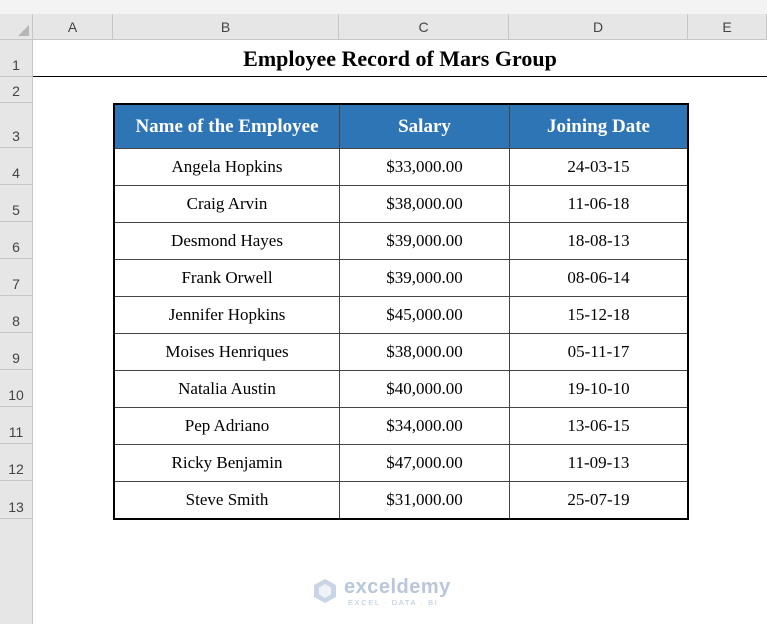  What do you see at coordinates (599, 315) in the screenshot?
I see `cell-joining-date: 15-12-18` at bounding box center [599, 315].